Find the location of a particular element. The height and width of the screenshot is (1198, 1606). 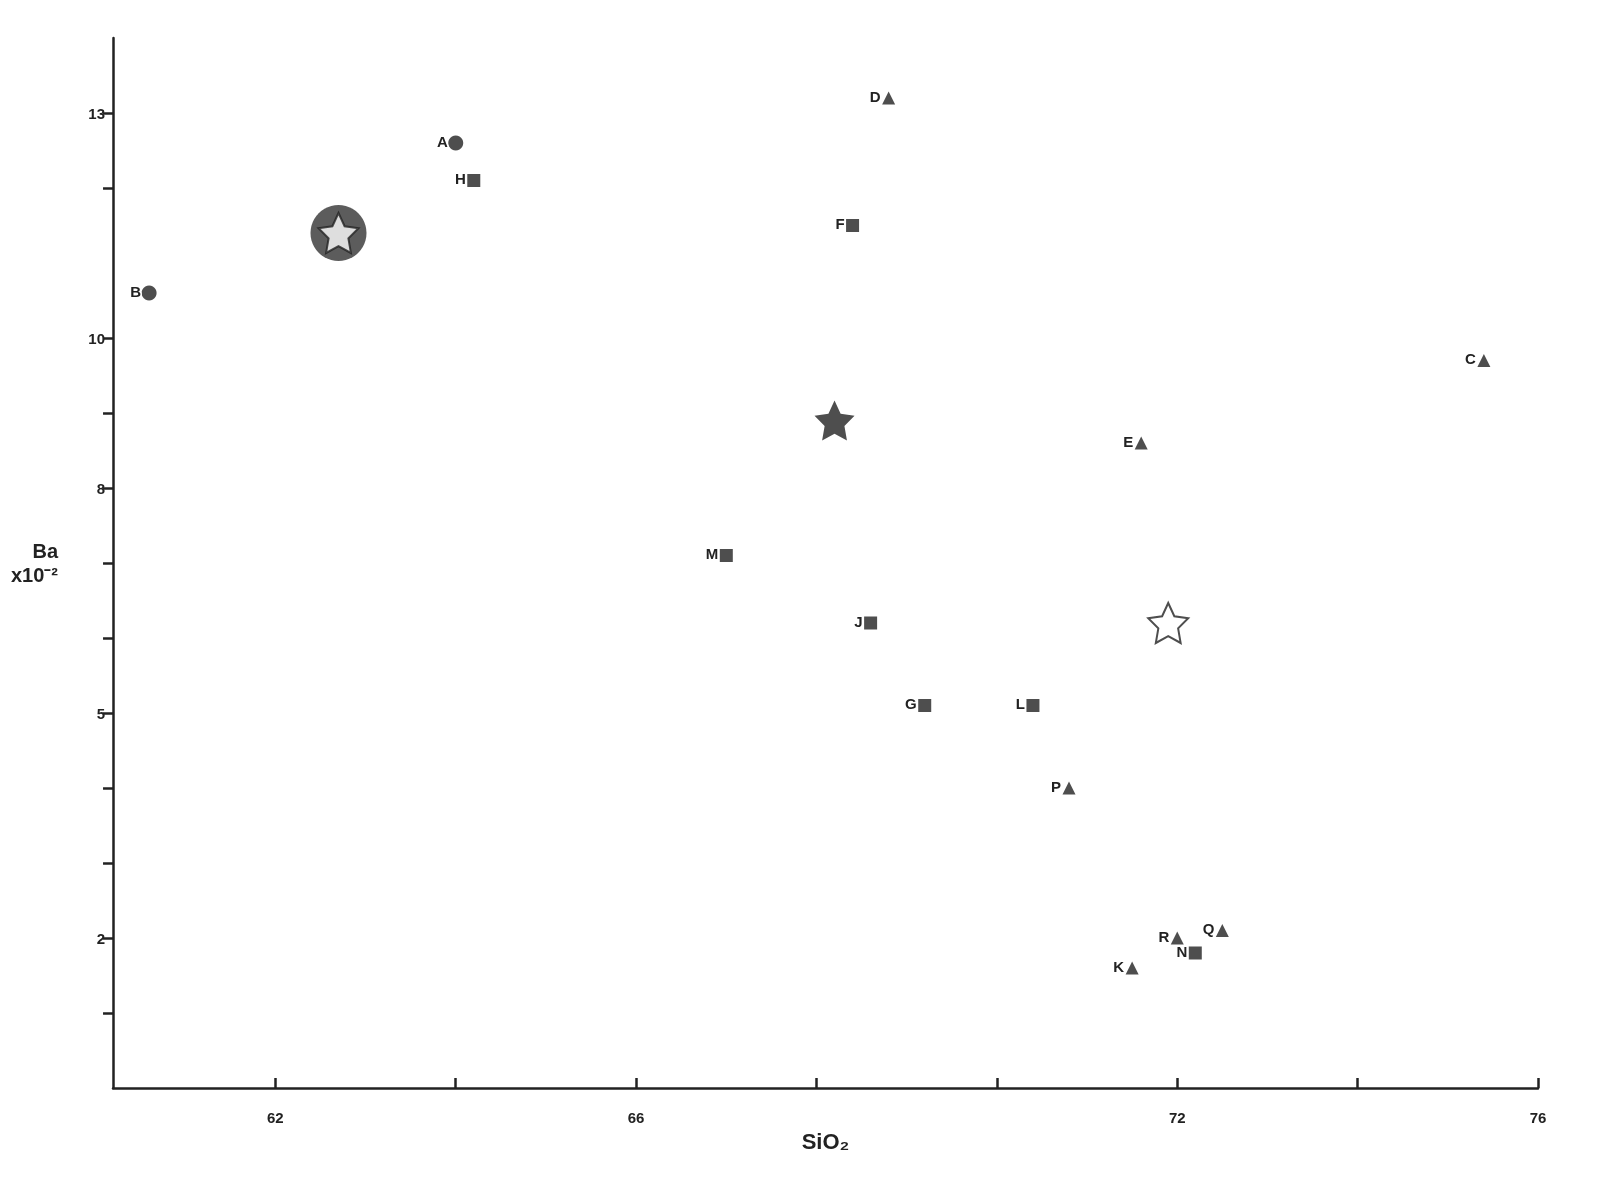

x-tick-label: 62 is located at coordinates (275, 1117).